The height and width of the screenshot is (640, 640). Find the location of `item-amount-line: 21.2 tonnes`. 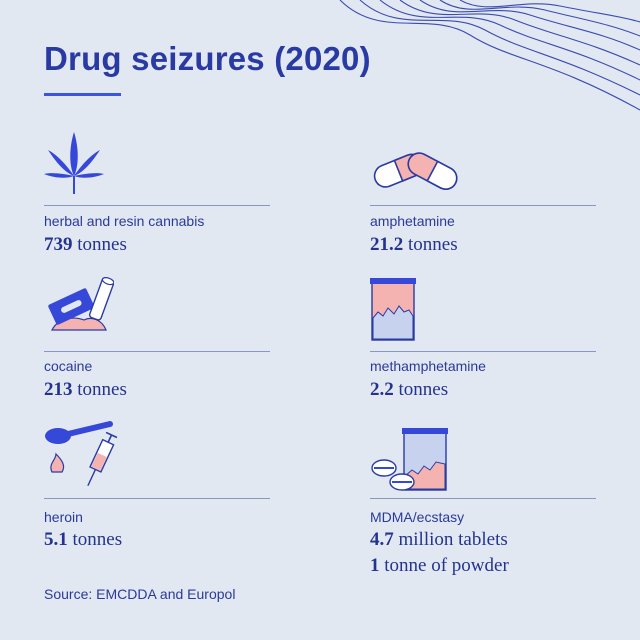

item-amount-line: 21.2 tonnes is located at coordinates (414, 245).